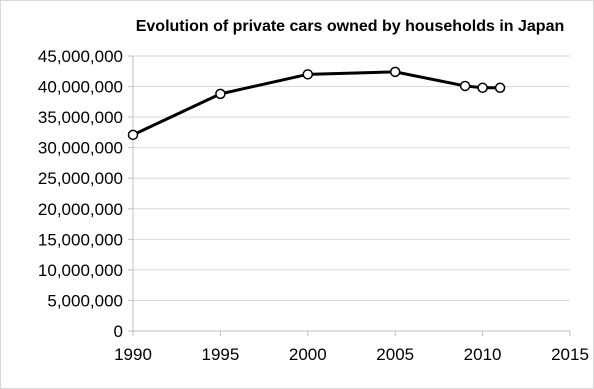  Describe the element at coordinates (80, 56) in the screenshot. I see `y-tick-label-9: 45,000,000` at that location.